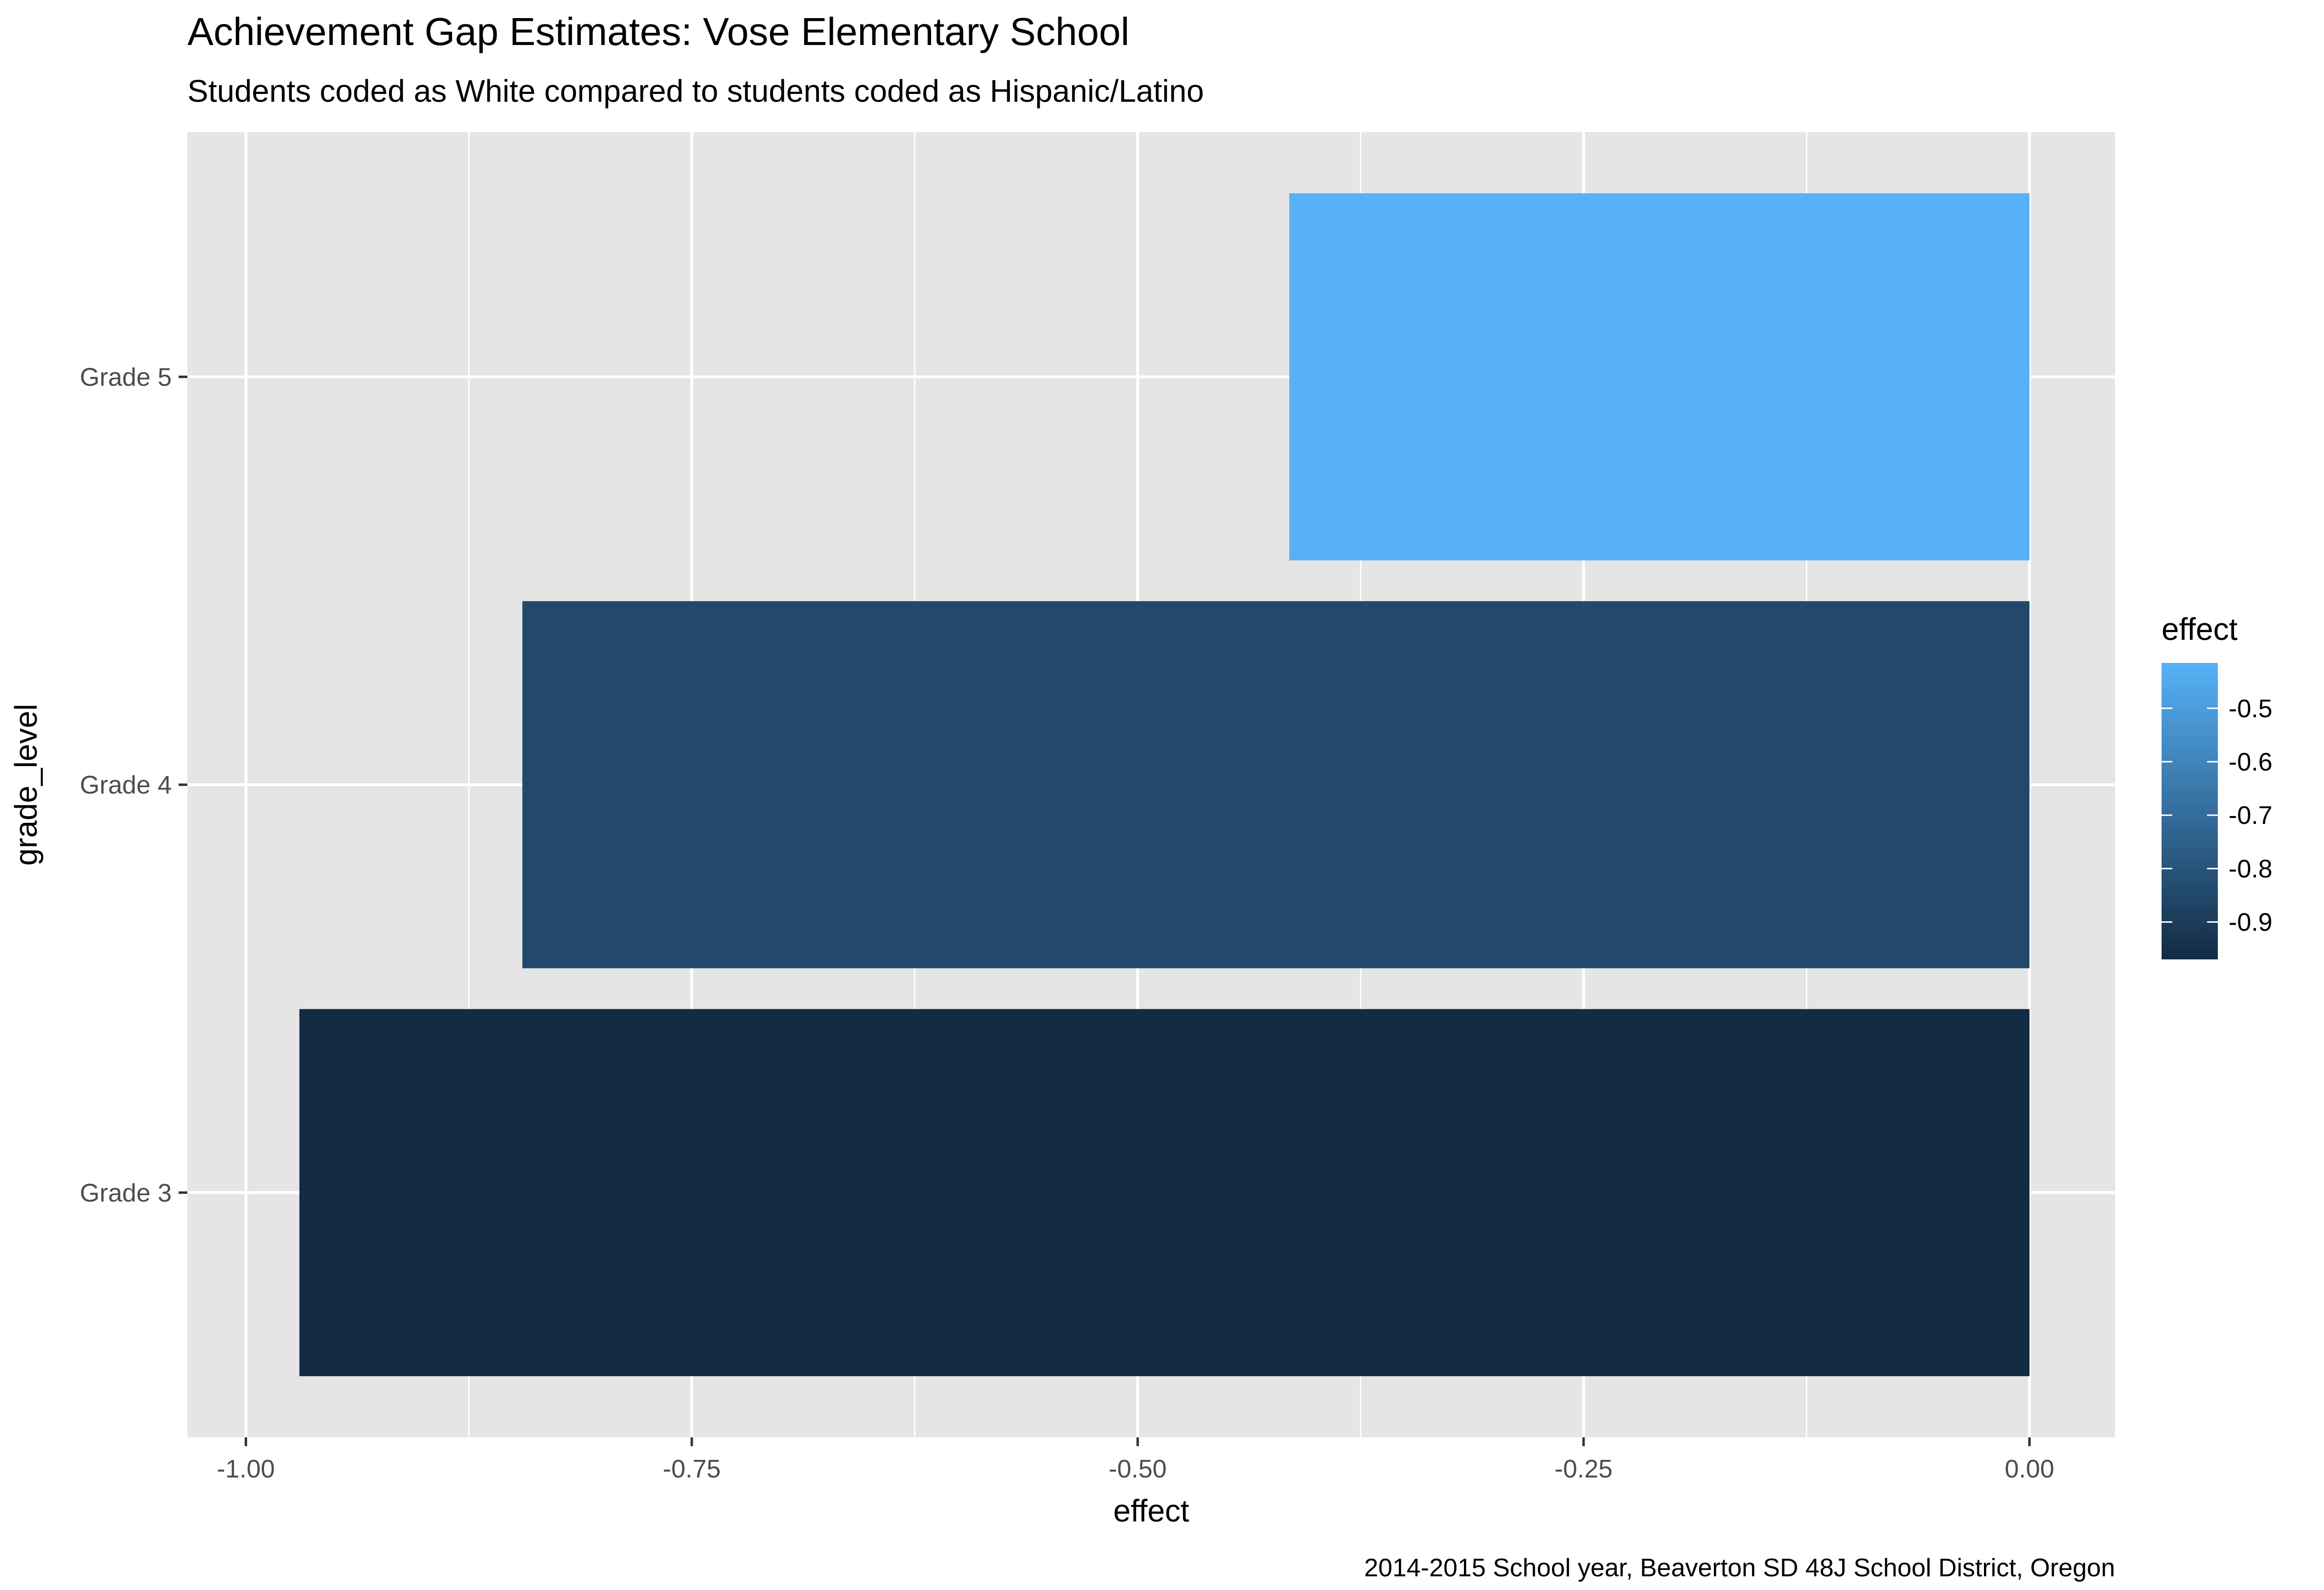  Describe the element at coordinates (2200, 630) in the screenshot. I see `legend-title: effect` at that location.